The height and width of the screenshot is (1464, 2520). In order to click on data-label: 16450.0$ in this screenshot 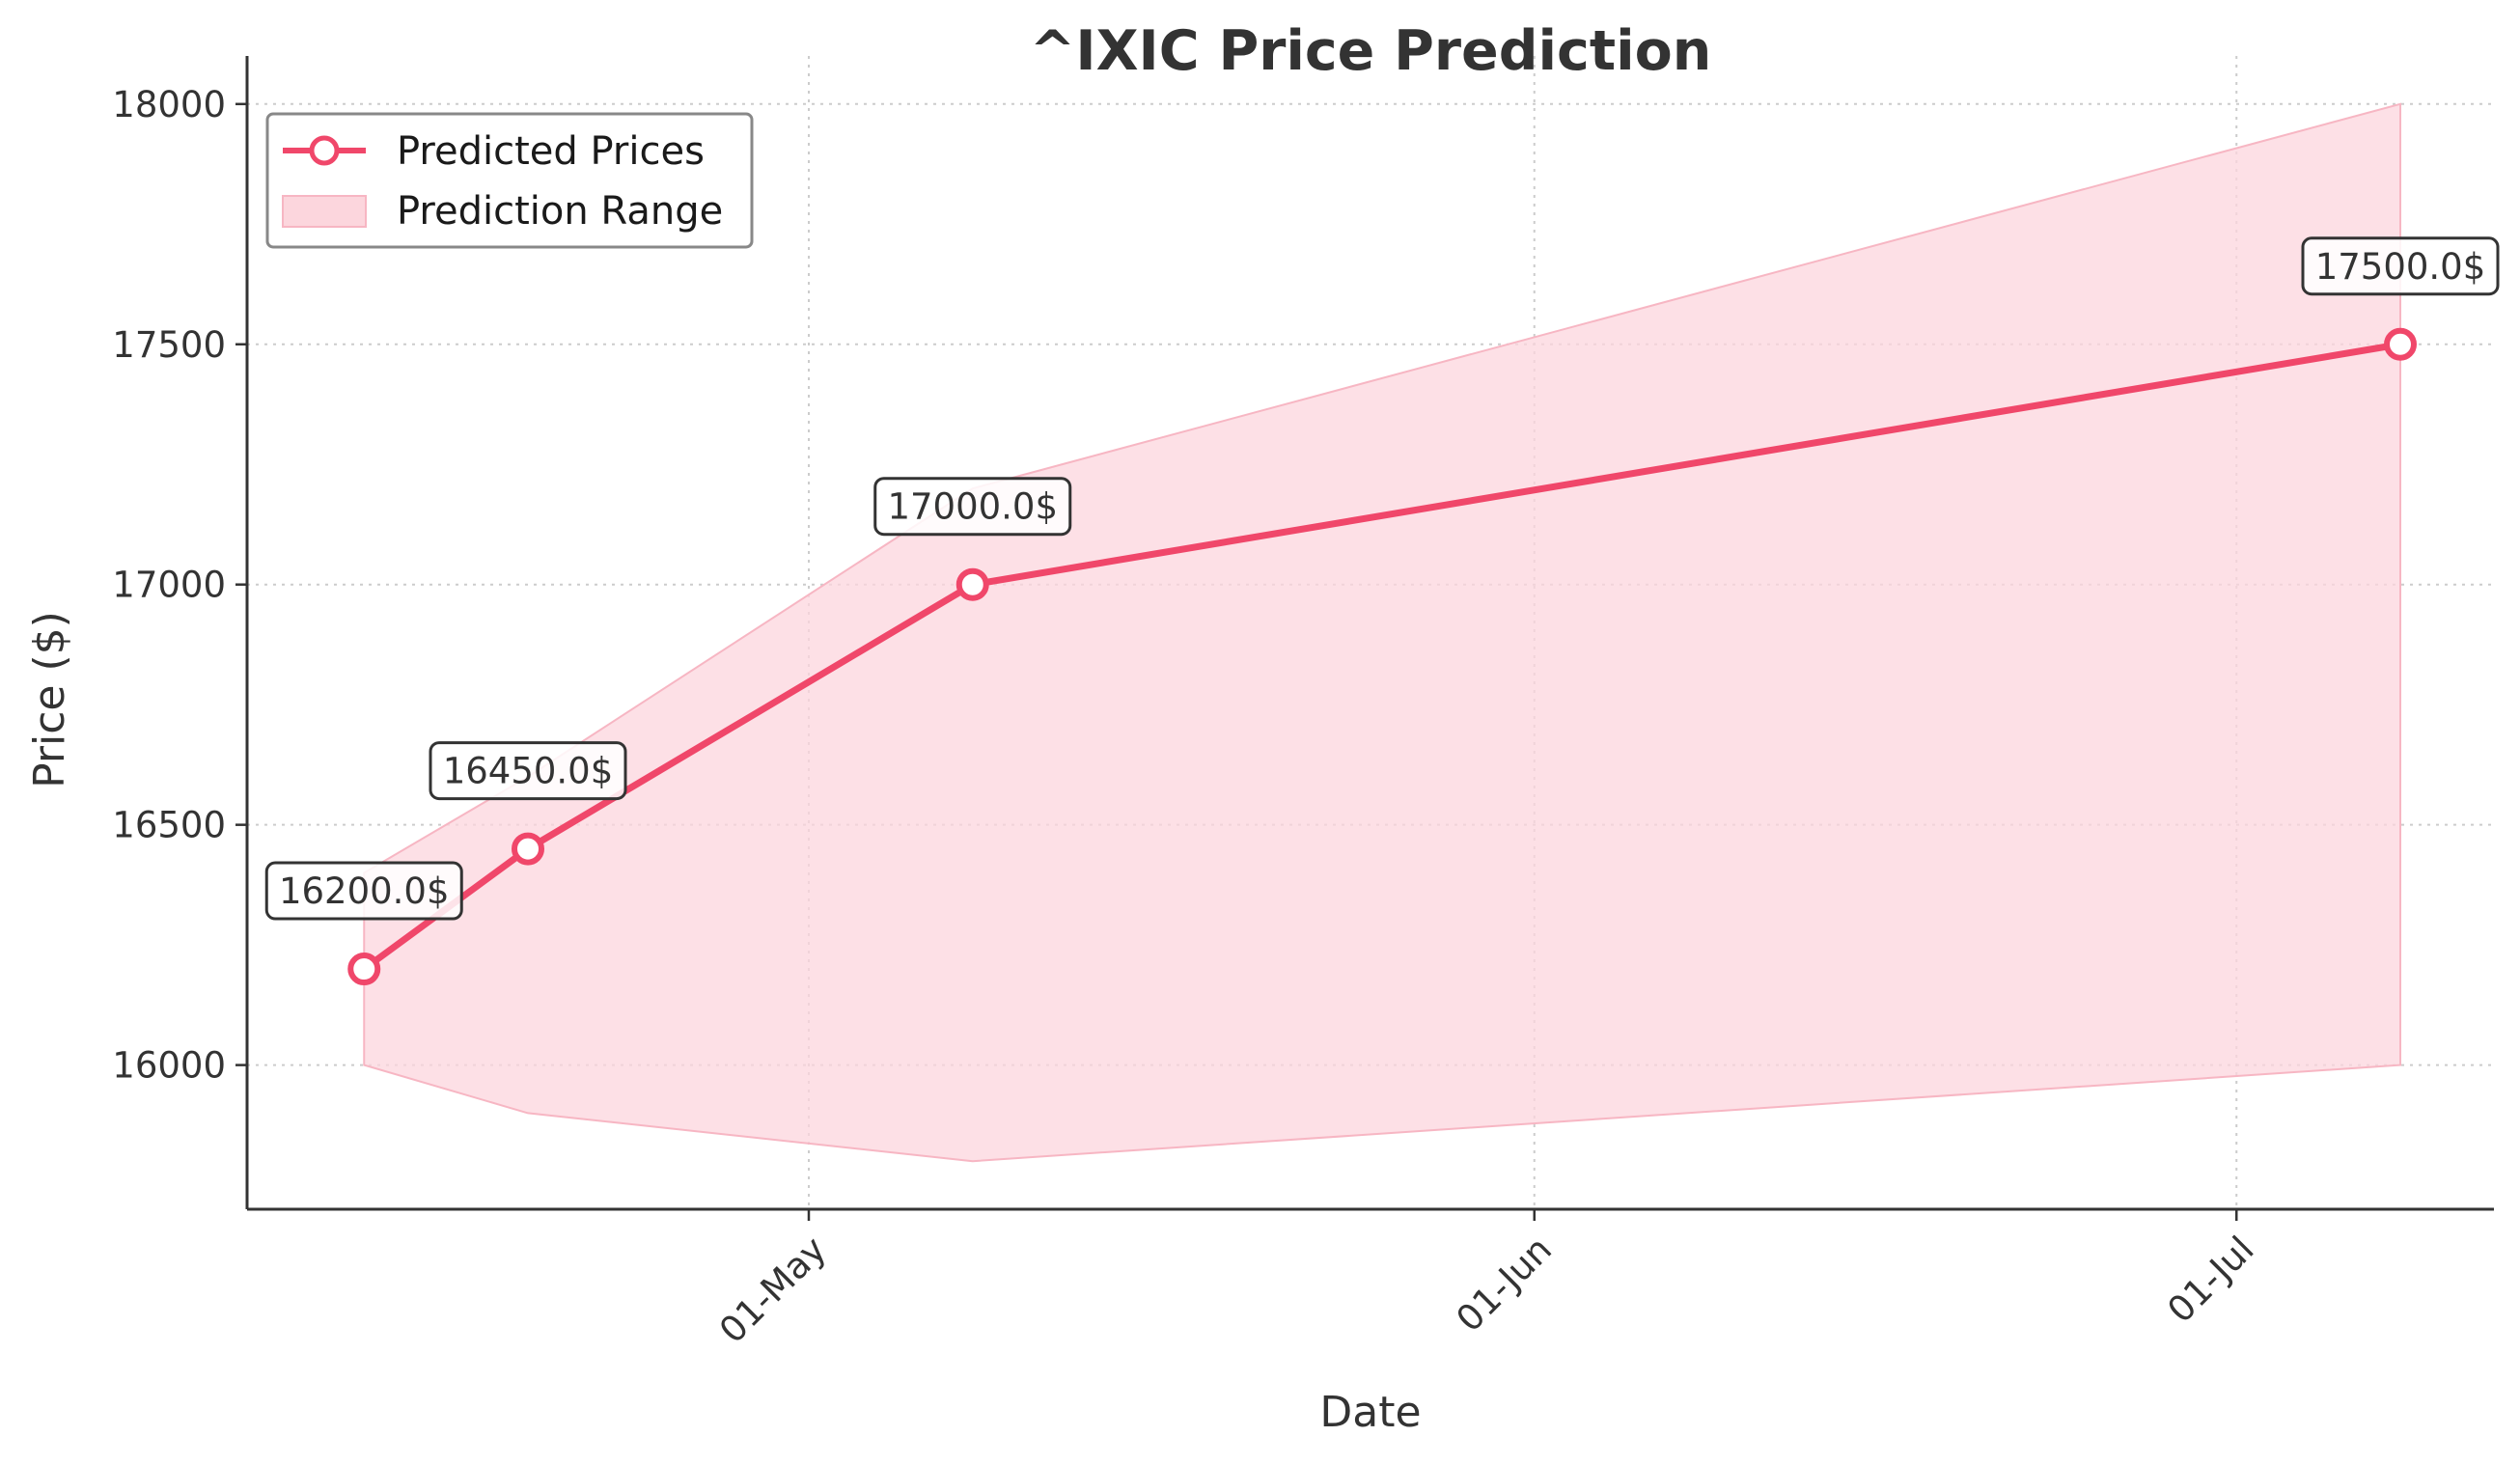, I will do `click(528, 771)`.